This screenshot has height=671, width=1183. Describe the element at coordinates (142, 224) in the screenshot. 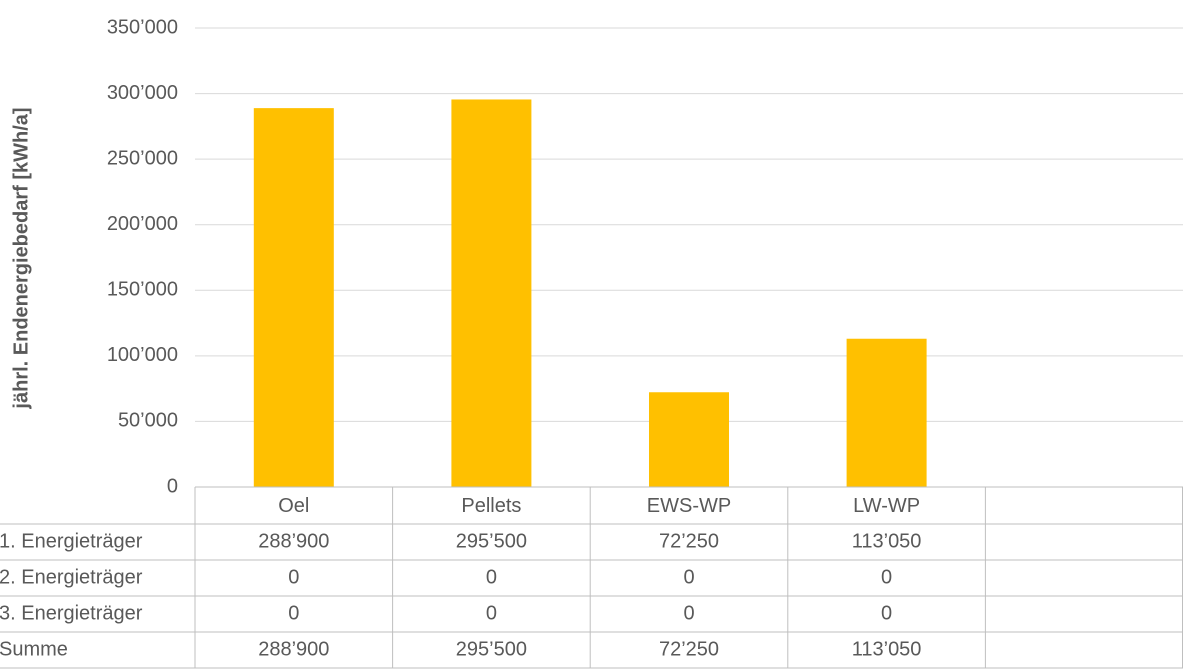

I see `y-tick-label: 200’000` at that location.